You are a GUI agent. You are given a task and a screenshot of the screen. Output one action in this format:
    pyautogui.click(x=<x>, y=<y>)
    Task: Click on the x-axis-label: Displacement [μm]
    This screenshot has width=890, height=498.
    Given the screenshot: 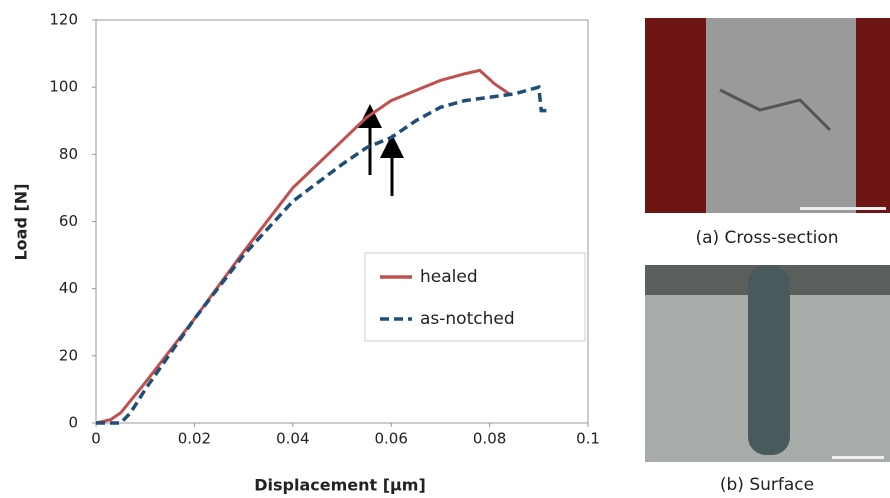 What is the action you would take?
    pyautogui.click(x=340, y=485)
    